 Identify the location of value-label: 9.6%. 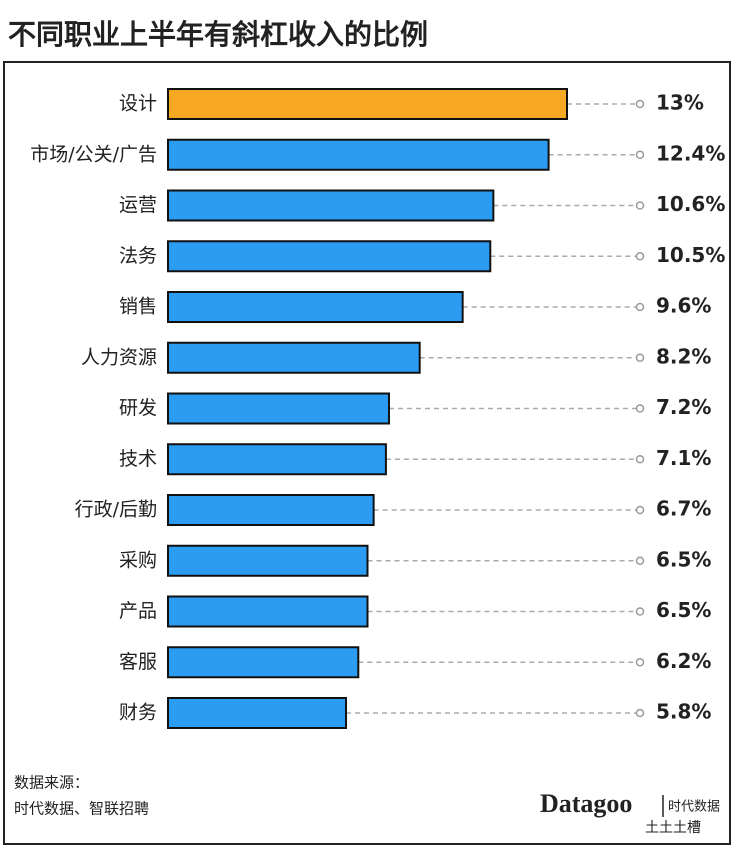
(683, 306).